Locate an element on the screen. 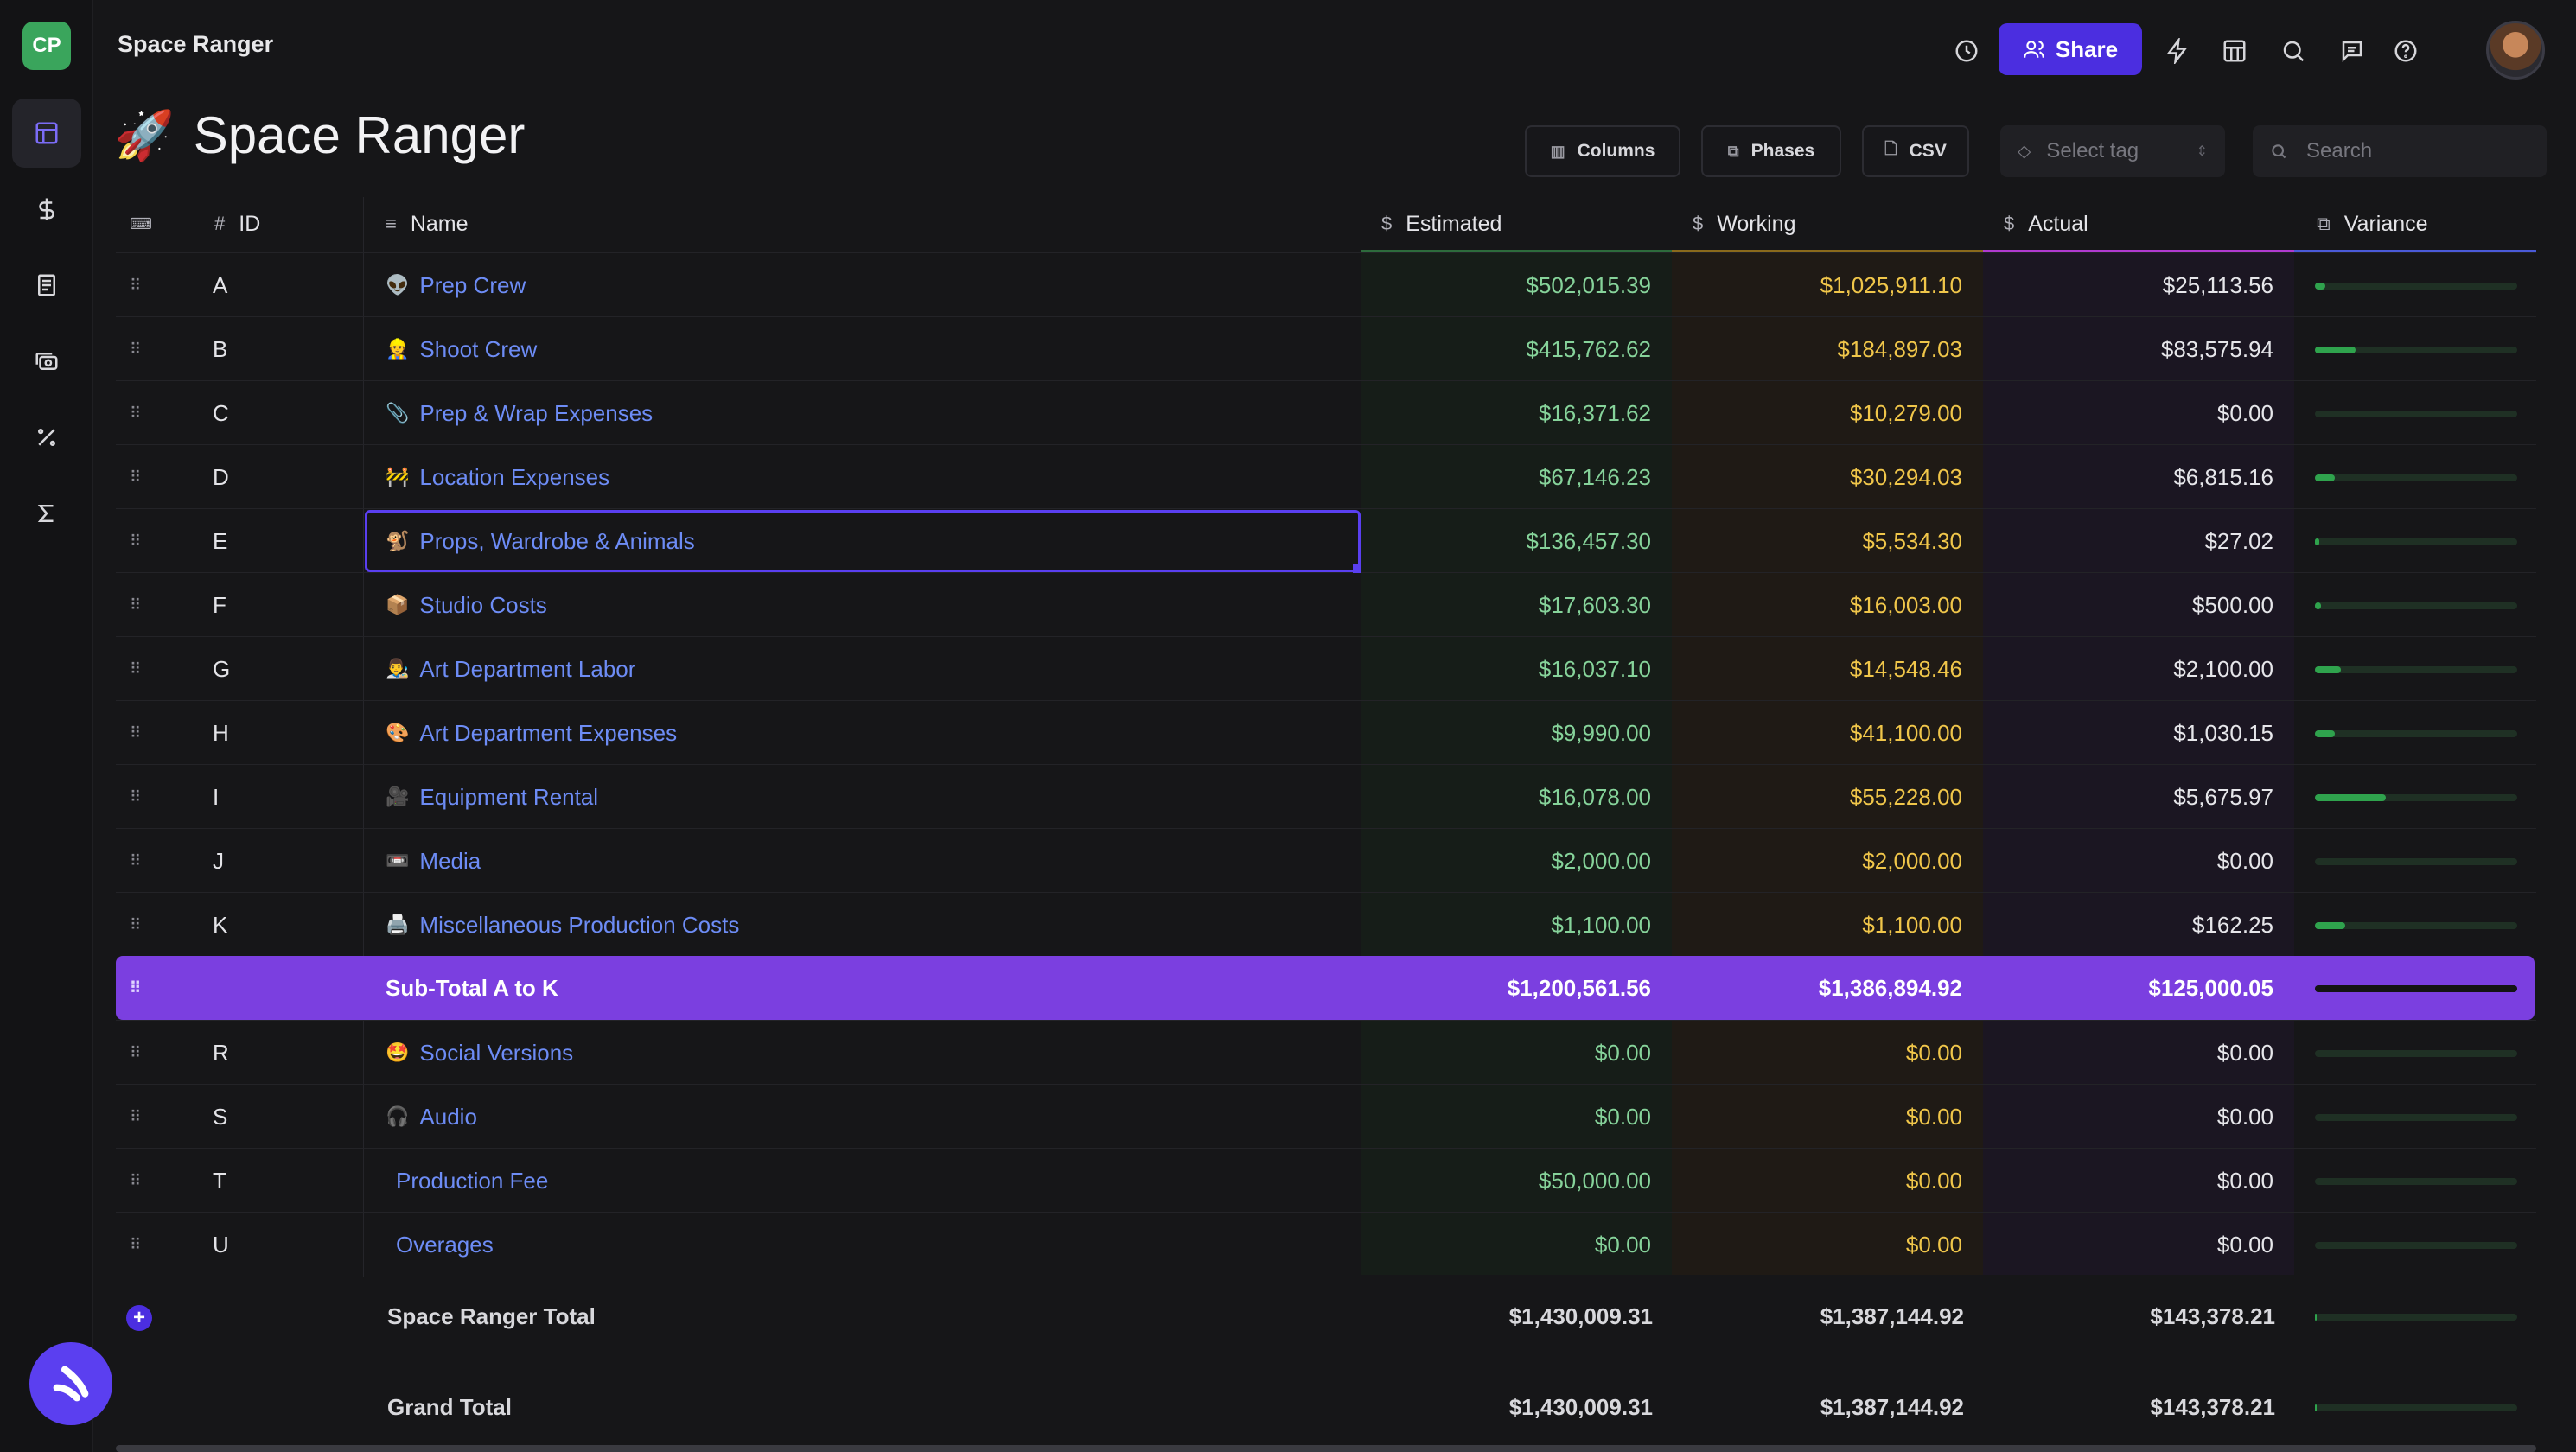 Image resolution: width=2576 pixels, height=1452 pixels. dollar-icon is located at coordinates (46, 209).